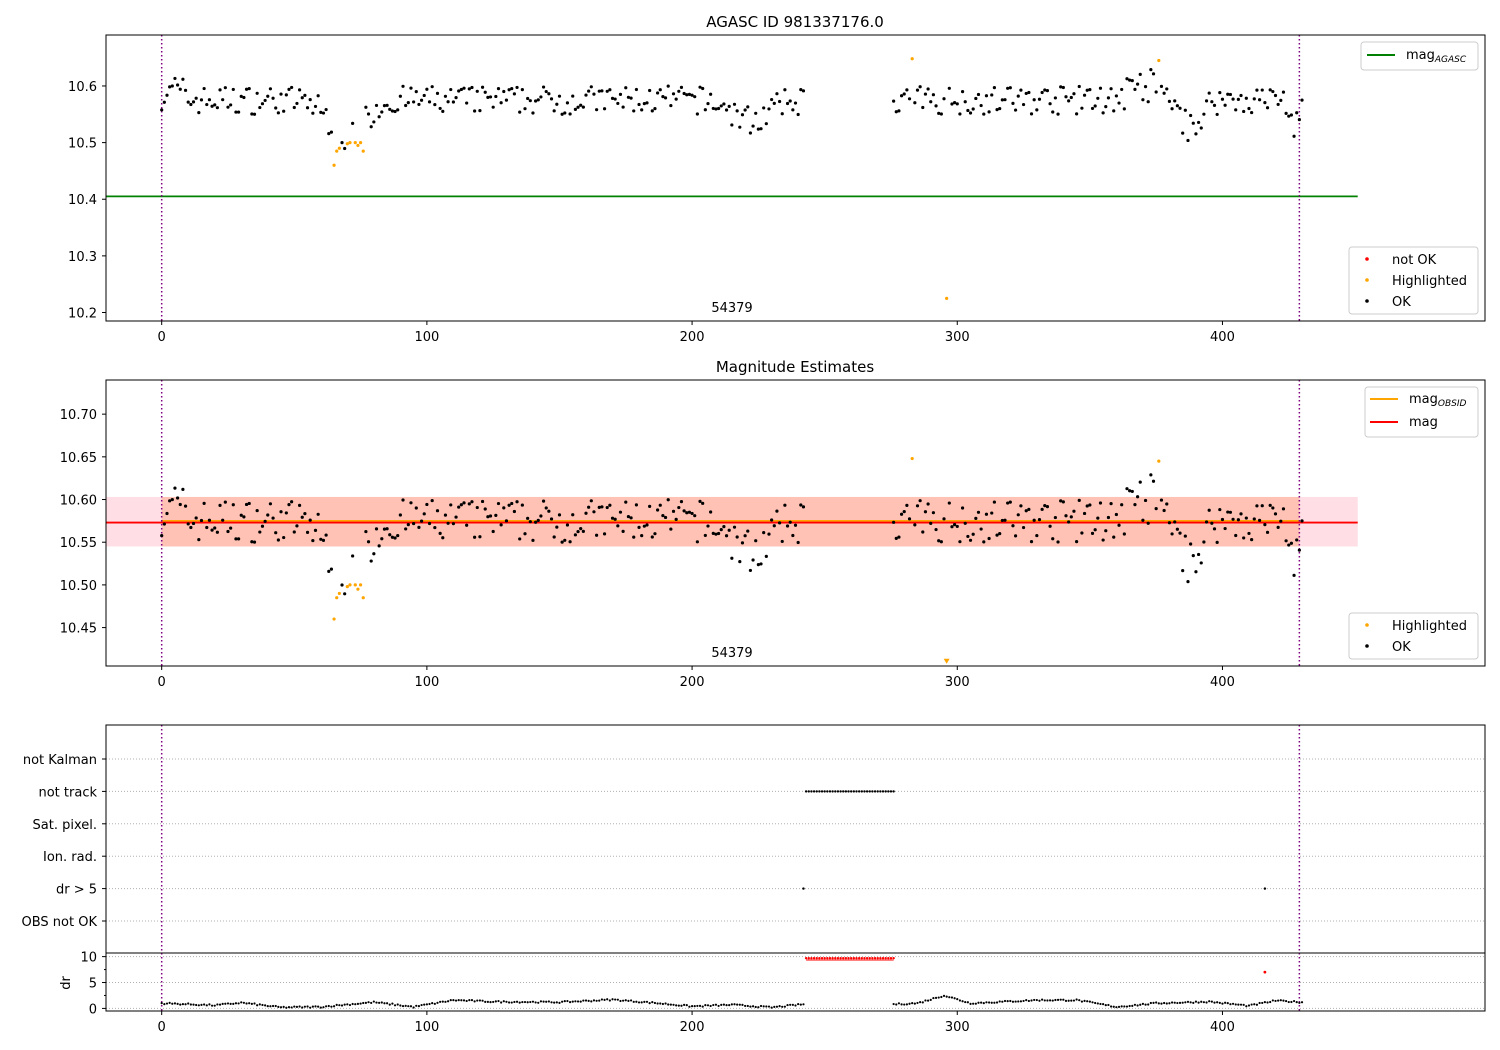 Image resolution: width=1500 pixels, height=1050 pixels. Describe the element at coordinates (819, 958) in the screenshot. I see `dr-high-point` at that location.